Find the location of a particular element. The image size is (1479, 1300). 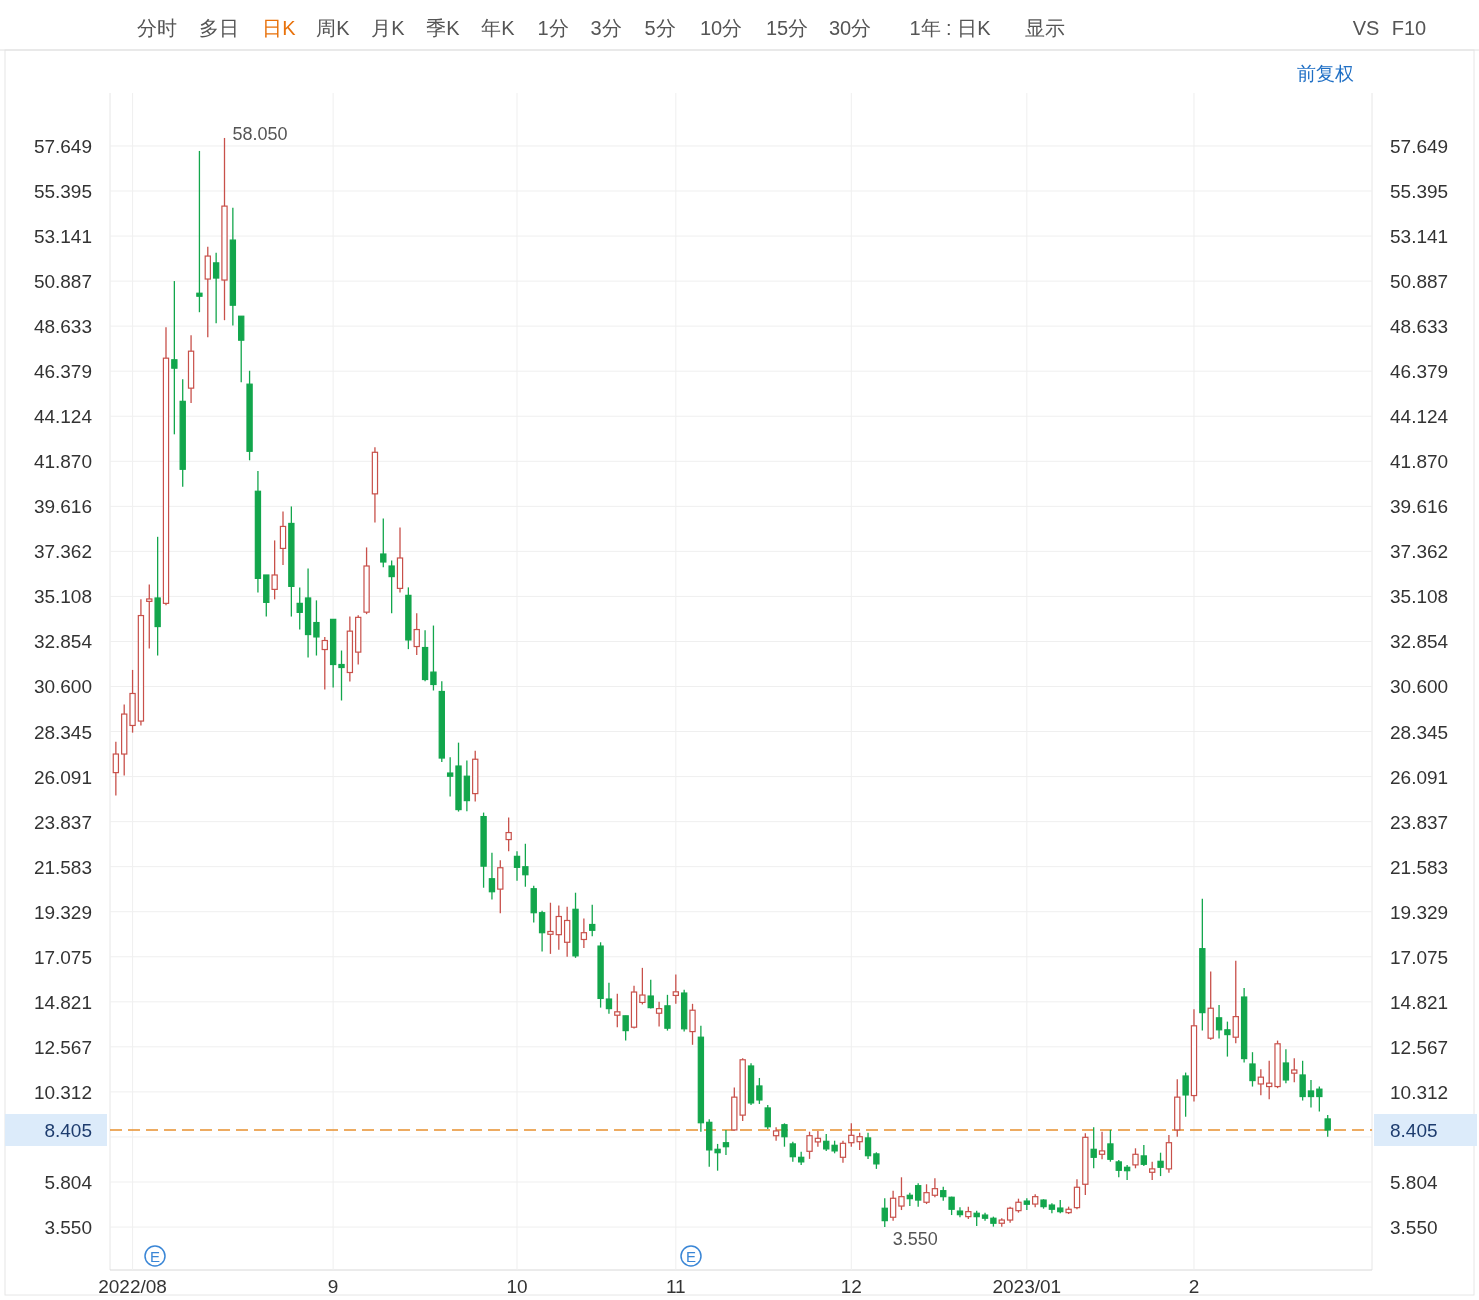

y-tick-label: 44.124 is located at coordinates (63, 417).